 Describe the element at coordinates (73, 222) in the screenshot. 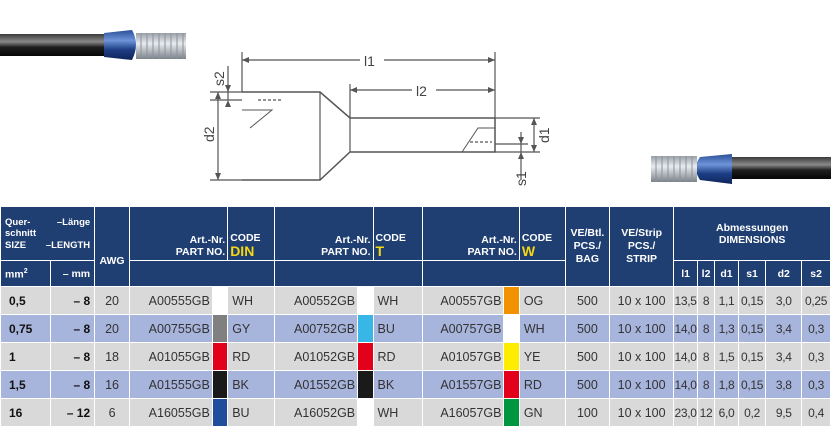

I see `header-length-de: –Länge` at that location.